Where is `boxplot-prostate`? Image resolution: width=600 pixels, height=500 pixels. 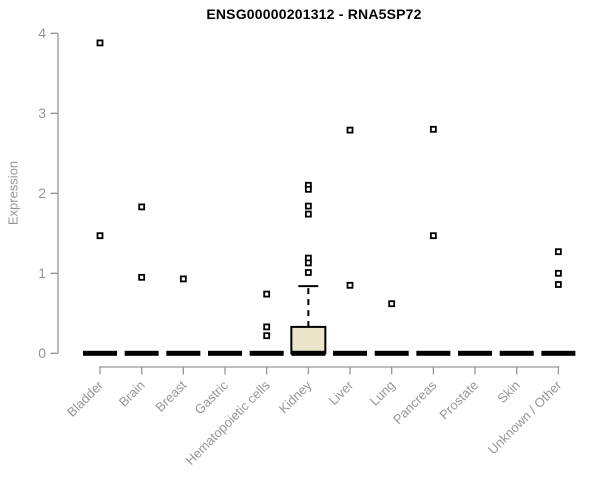
boxplot-prostate is located at coordinates (475, 353).